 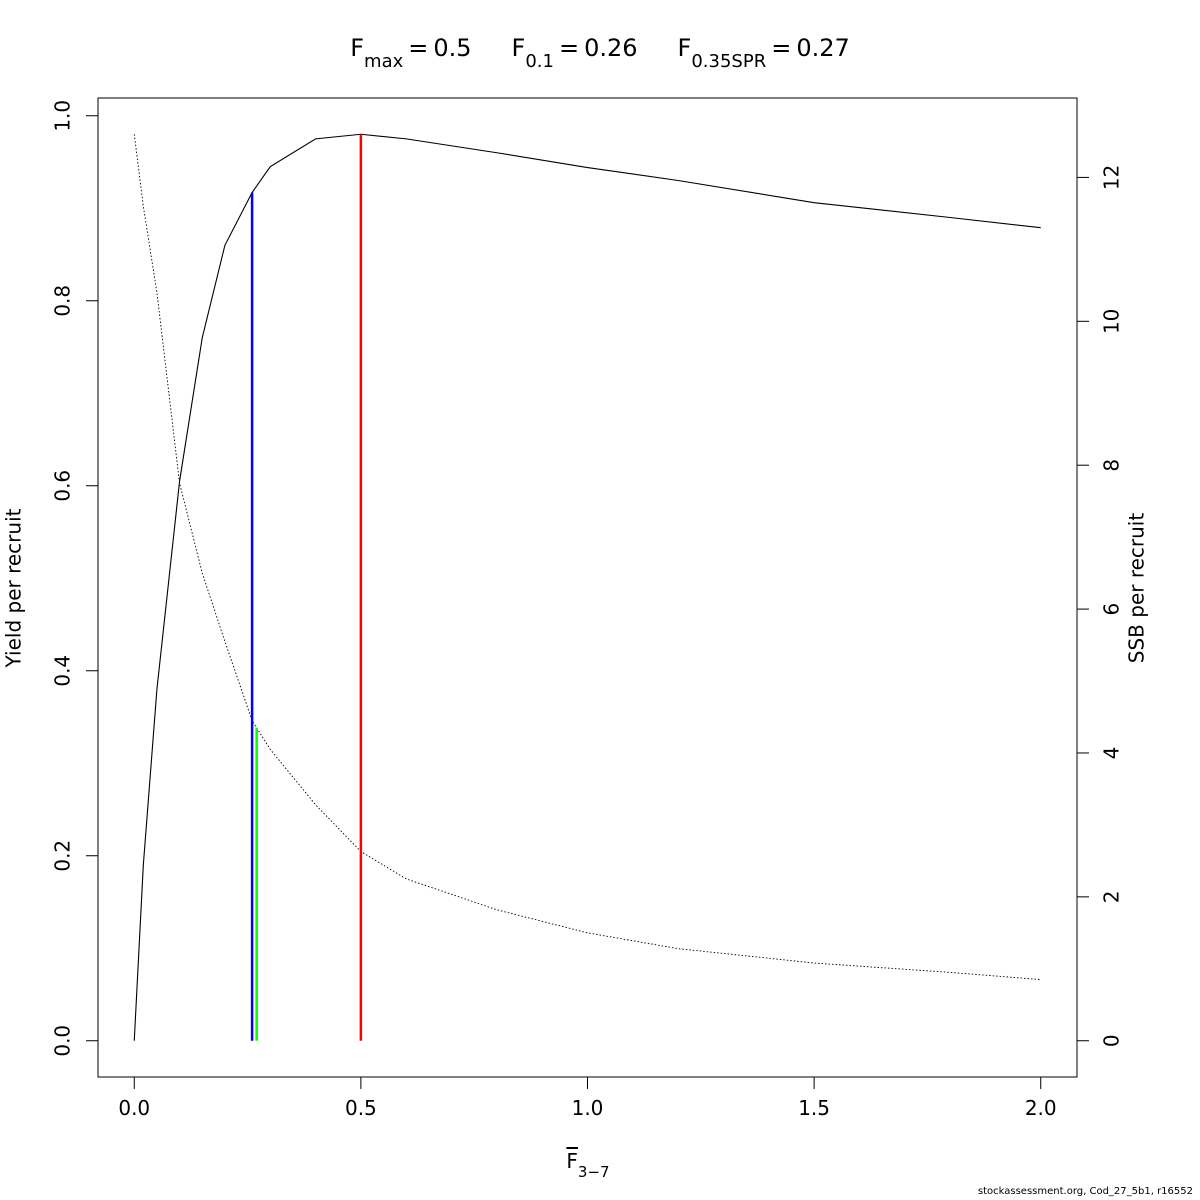 I want to click on y-tick-label: 1.0, so click(x=63, y=116).